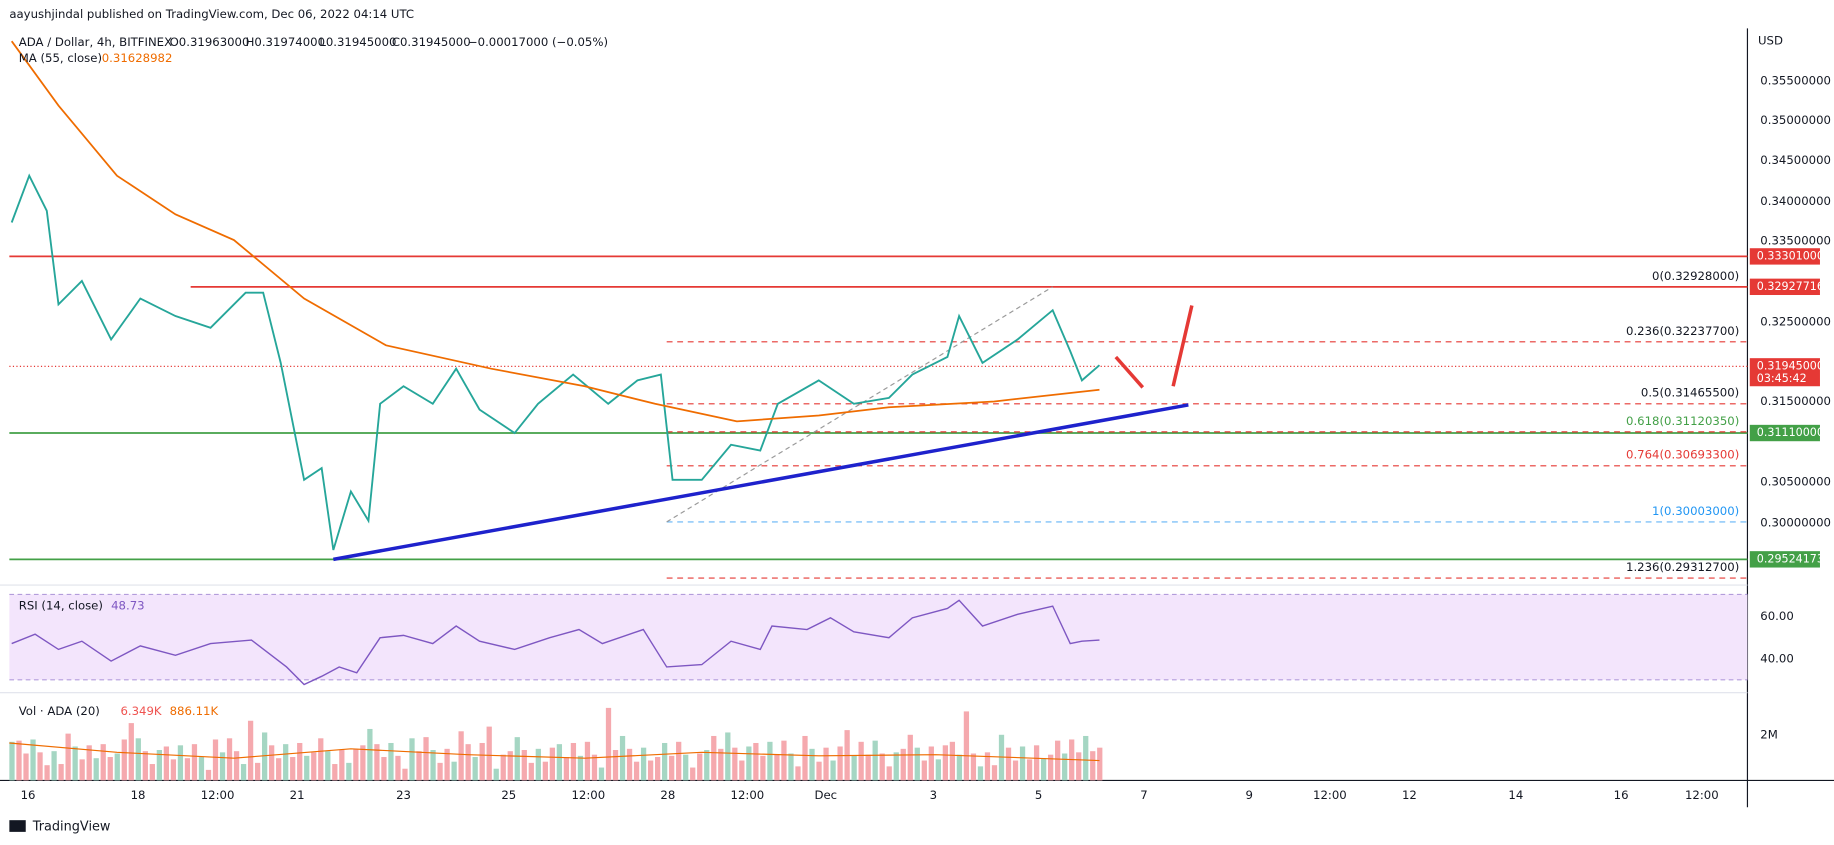  What do you see at coordinates (556, 744) in the screenshot?
I see `volume-bars` at bounding box center [556, 744].